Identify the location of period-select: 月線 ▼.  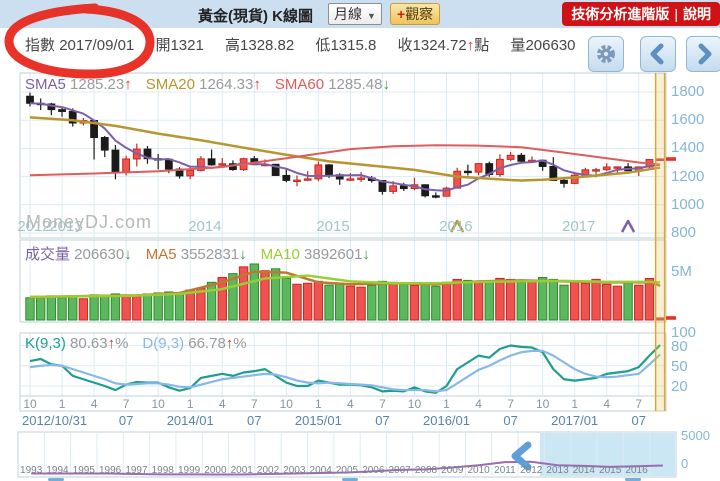
(355, 14).